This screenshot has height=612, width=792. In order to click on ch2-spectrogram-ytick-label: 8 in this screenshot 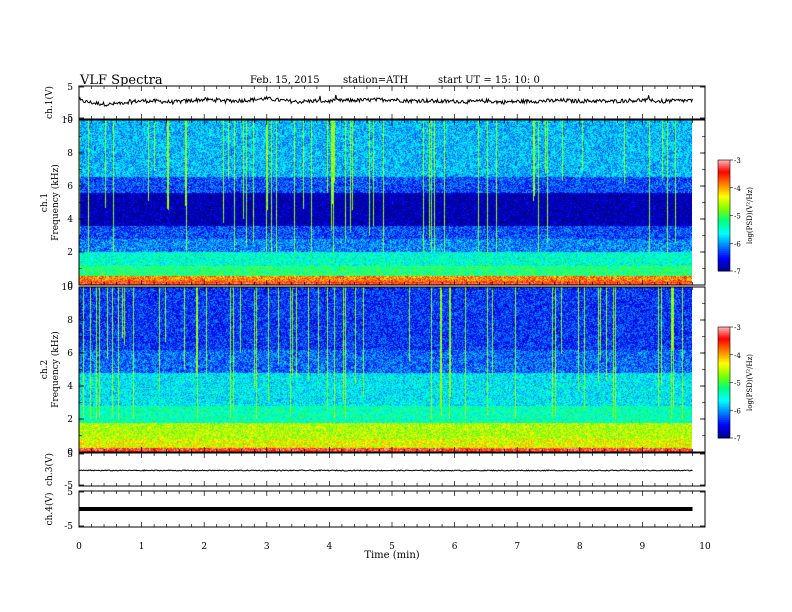, I will do `click(70, 321)`.